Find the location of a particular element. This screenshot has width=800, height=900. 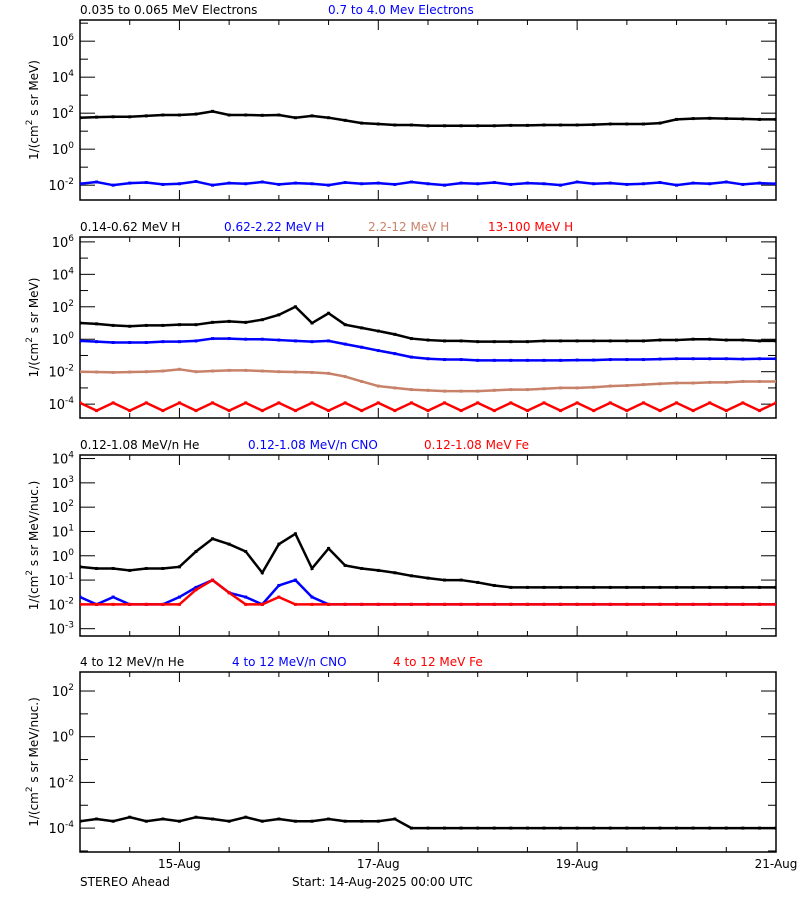

series-line is located at coordinates (428, 380).